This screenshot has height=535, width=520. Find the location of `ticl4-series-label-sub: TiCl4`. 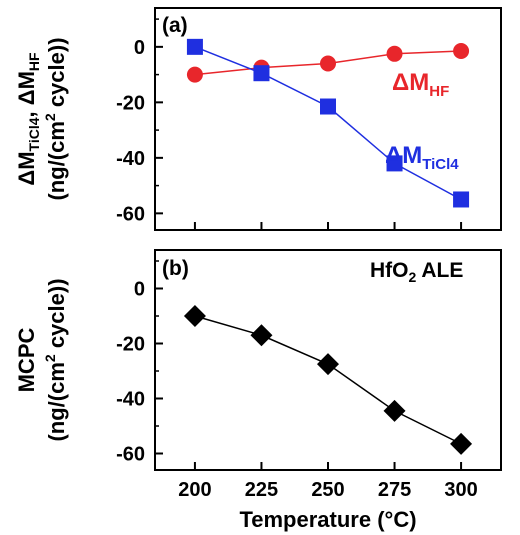

ticl4-series-label-sub: TiCl4 is located at coordinates (440, 164).